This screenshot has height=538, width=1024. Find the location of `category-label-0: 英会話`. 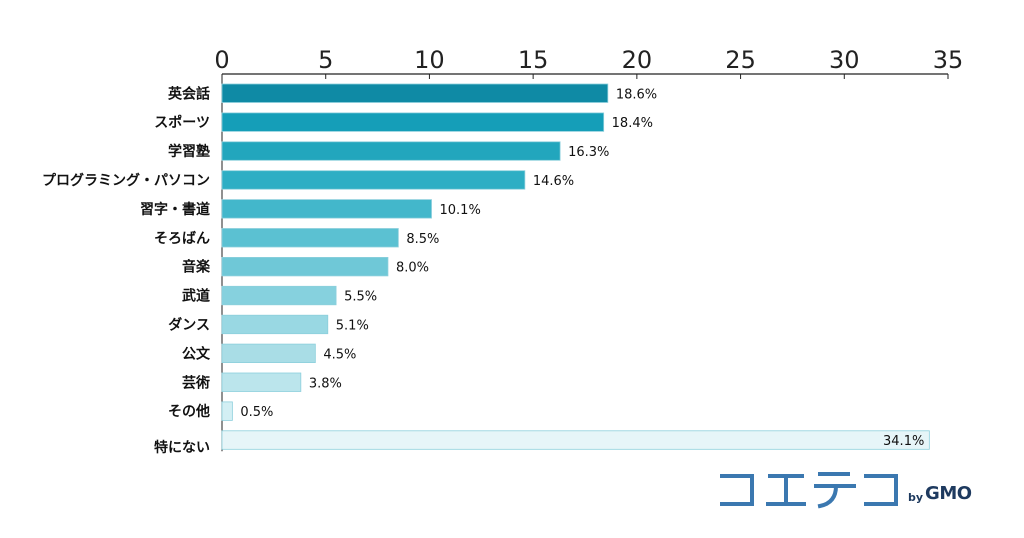

category-label-0: 英会話 is located at coordinates (188, 93).